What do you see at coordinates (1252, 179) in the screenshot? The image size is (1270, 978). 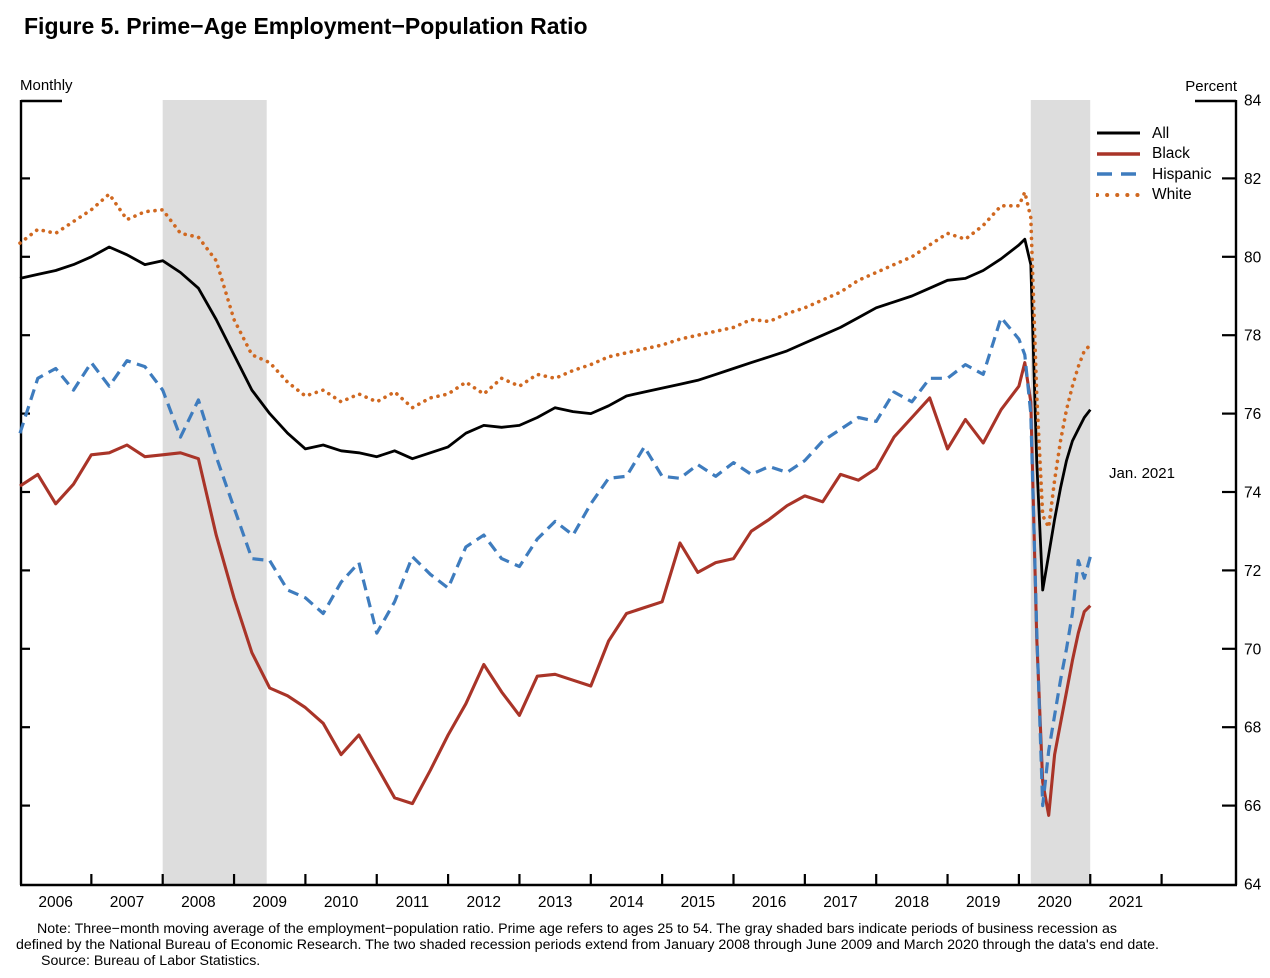 I see `y-tick-label-82: 82` at bounding box center [1252, 179].